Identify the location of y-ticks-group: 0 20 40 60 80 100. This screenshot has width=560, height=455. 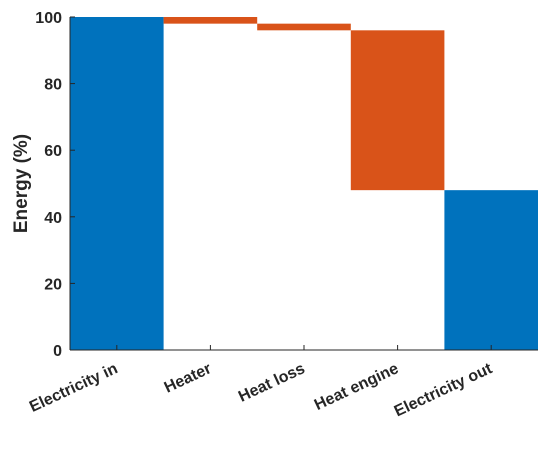
(55, 185).